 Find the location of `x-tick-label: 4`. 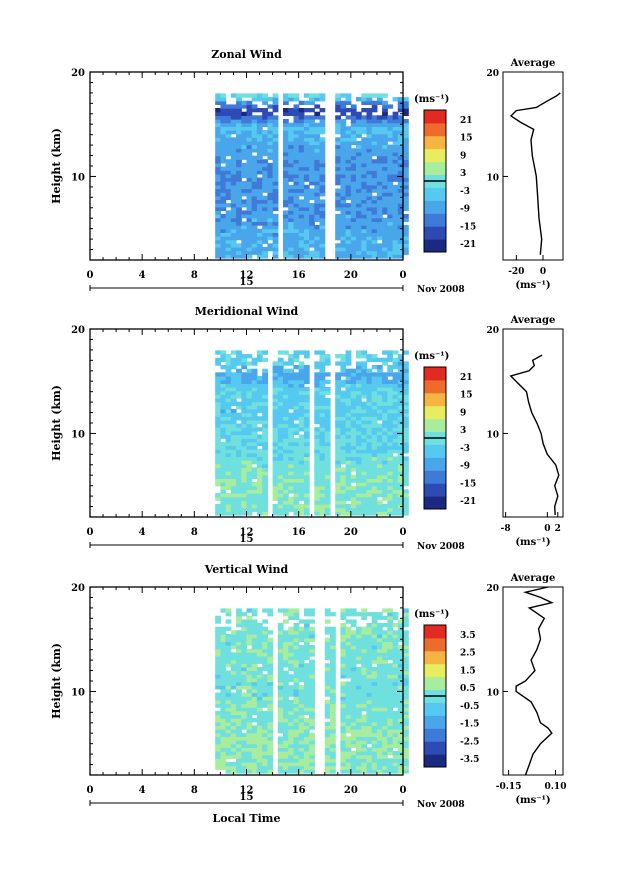

x-tick-label: 4 is located at coordinates (142, 275).